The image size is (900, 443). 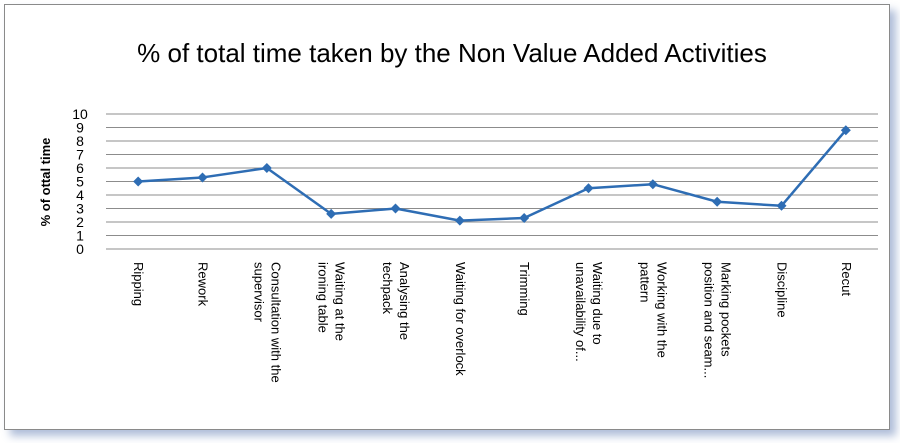 I want to click on x-tick-label: Waiting at theironing table, so click(x=332, y=301).